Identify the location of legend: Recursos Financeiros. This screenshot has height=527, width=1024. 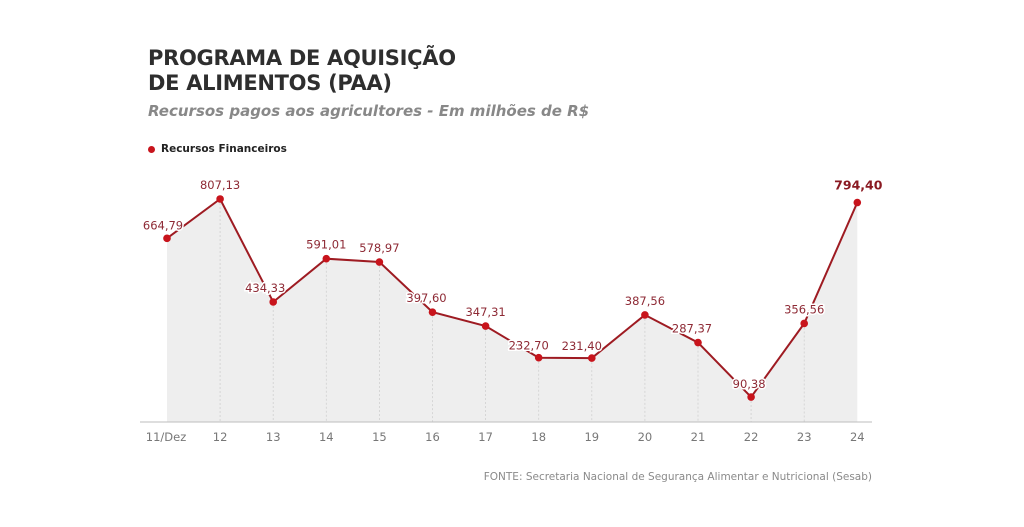
(217, 149).